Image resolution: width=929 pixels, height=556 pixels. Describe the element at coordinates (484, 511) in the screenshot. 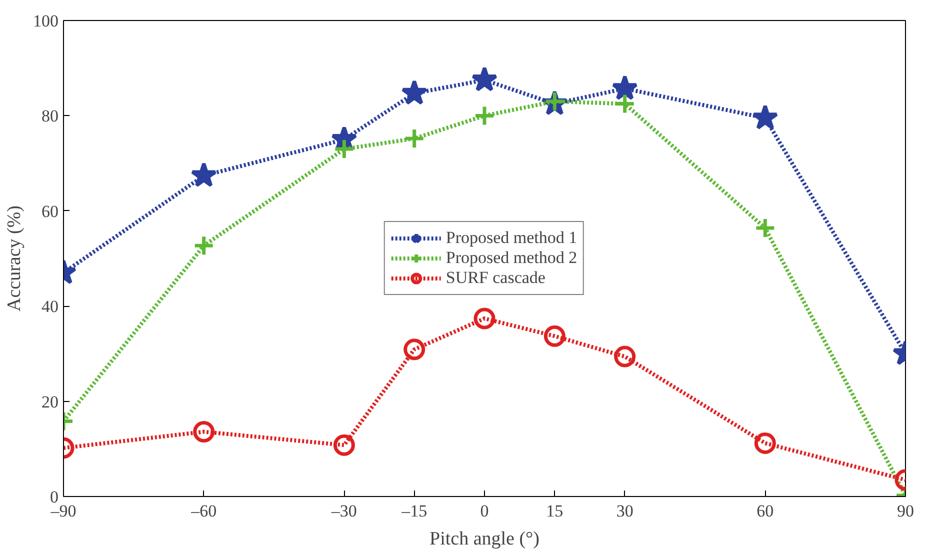

I see `x-tick-label: 0` at that location.